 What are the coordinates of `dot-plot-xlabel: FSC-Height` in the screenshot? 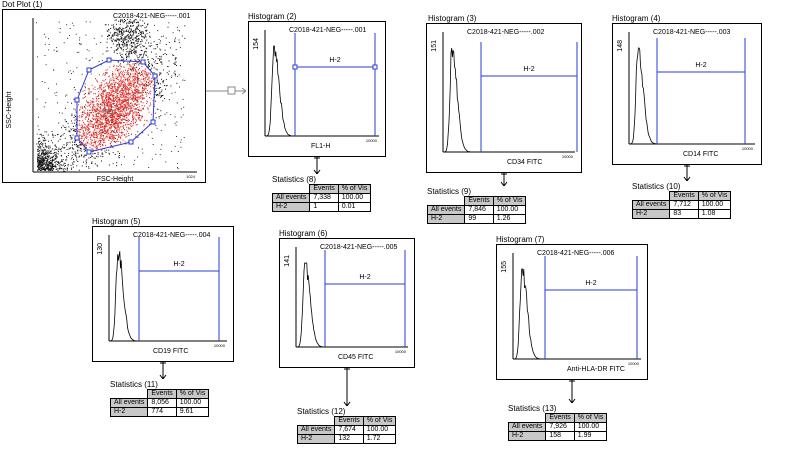 It's located at (115, 179).